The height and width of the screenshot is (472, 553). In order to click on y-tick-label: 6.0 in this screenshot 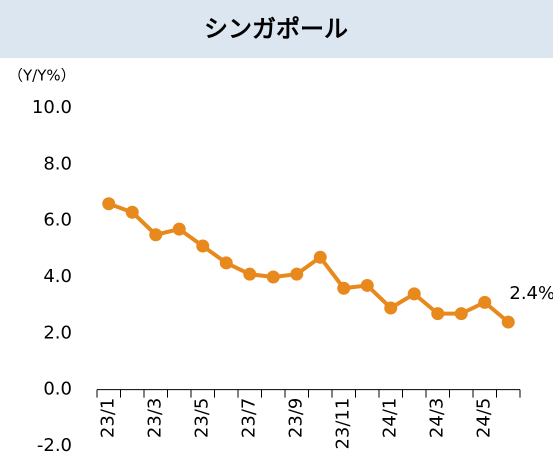, I will do `click(57, 220)`.